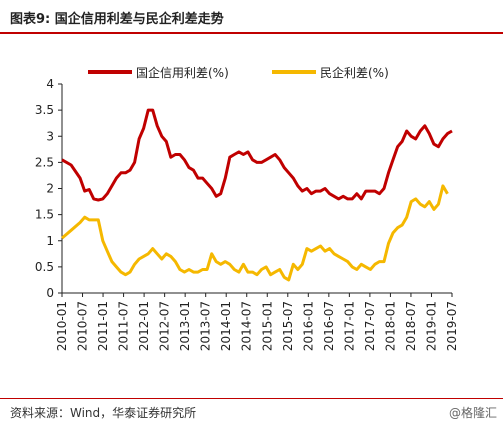 The image size is (503, 429). Describe the element at coordinates (251, 398) in the screenshot. I see `footer-rule` at that location.